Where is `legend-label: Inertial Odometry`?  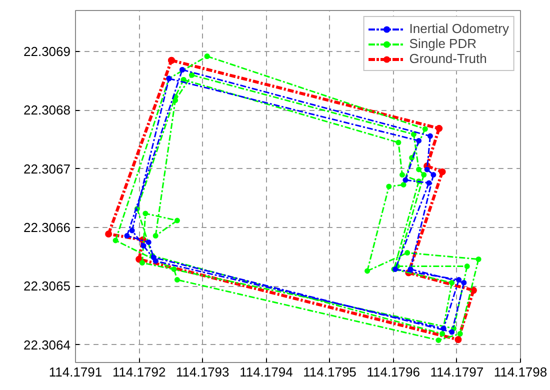
legend-label: Inertial Odometry is located at coordinates (459, 28).